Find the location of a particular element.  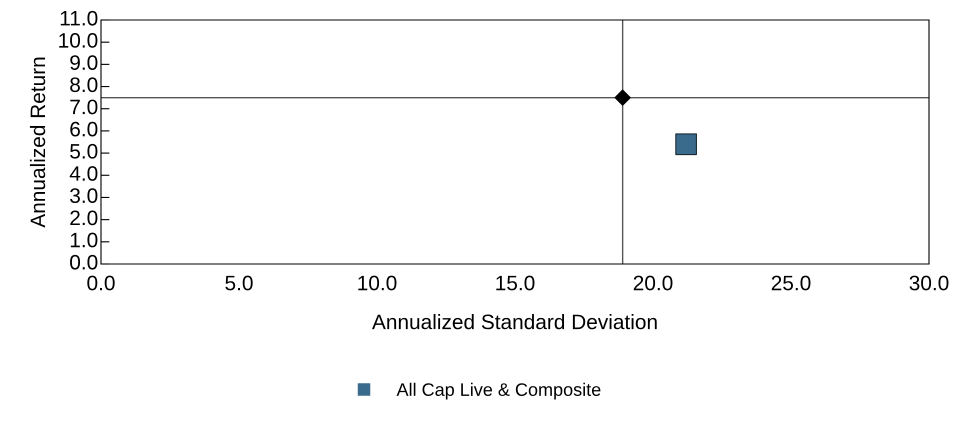

y-tick-label: 8.0 is located at coordinates (84, 84).